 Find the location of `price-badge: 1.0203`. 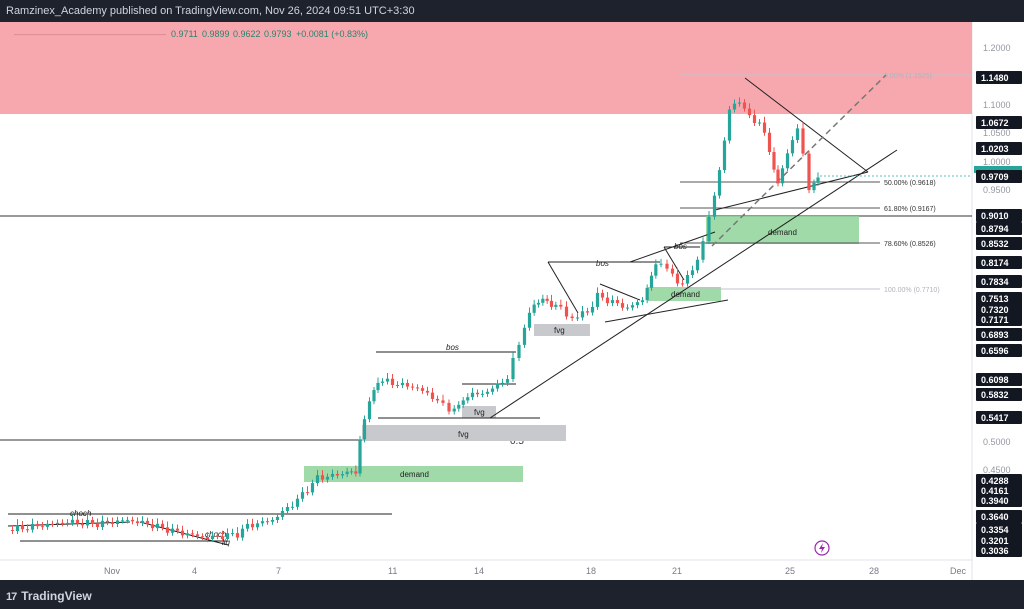

price-badge: 1.0203 is located at coordinates (995, 149).